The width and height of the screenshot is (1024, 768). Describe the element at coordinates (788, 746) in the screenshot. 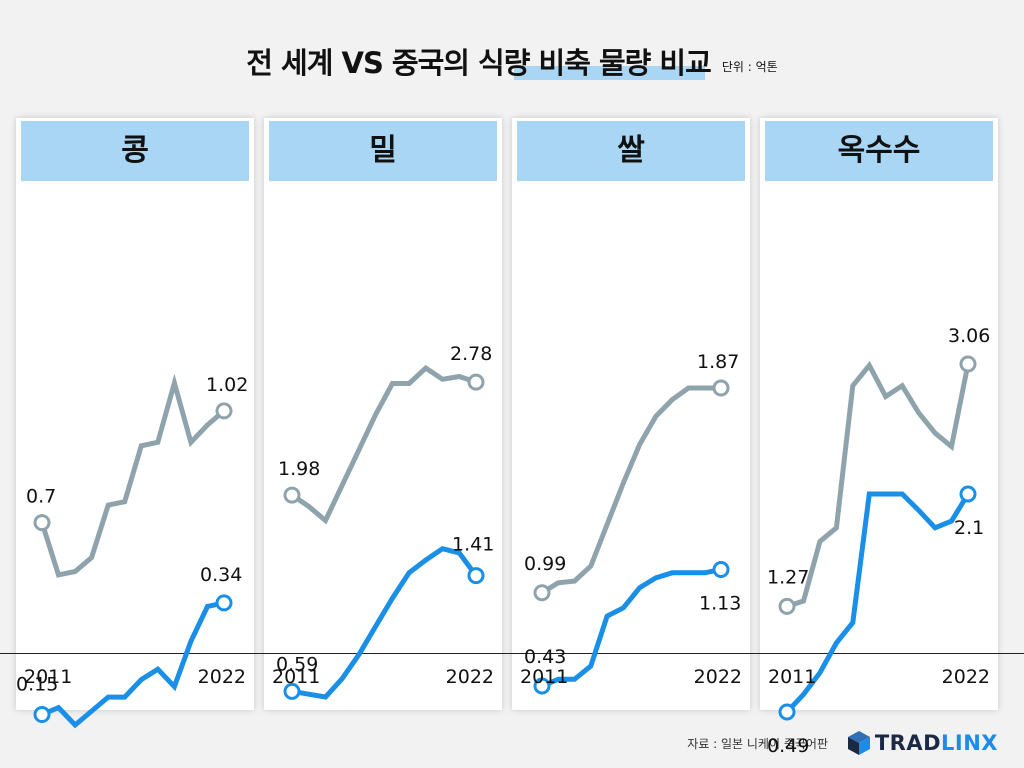

I see `china-start-value-label: 0.49` at that location.